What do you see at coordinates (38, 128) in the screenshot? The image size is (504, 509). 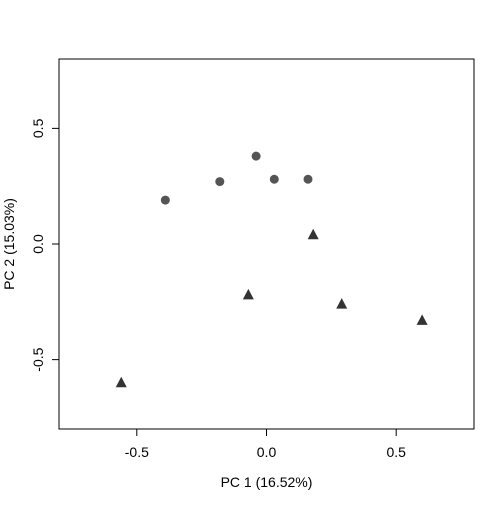 I see `y-tick-label: 0.5` at bounding box center [38, 128].